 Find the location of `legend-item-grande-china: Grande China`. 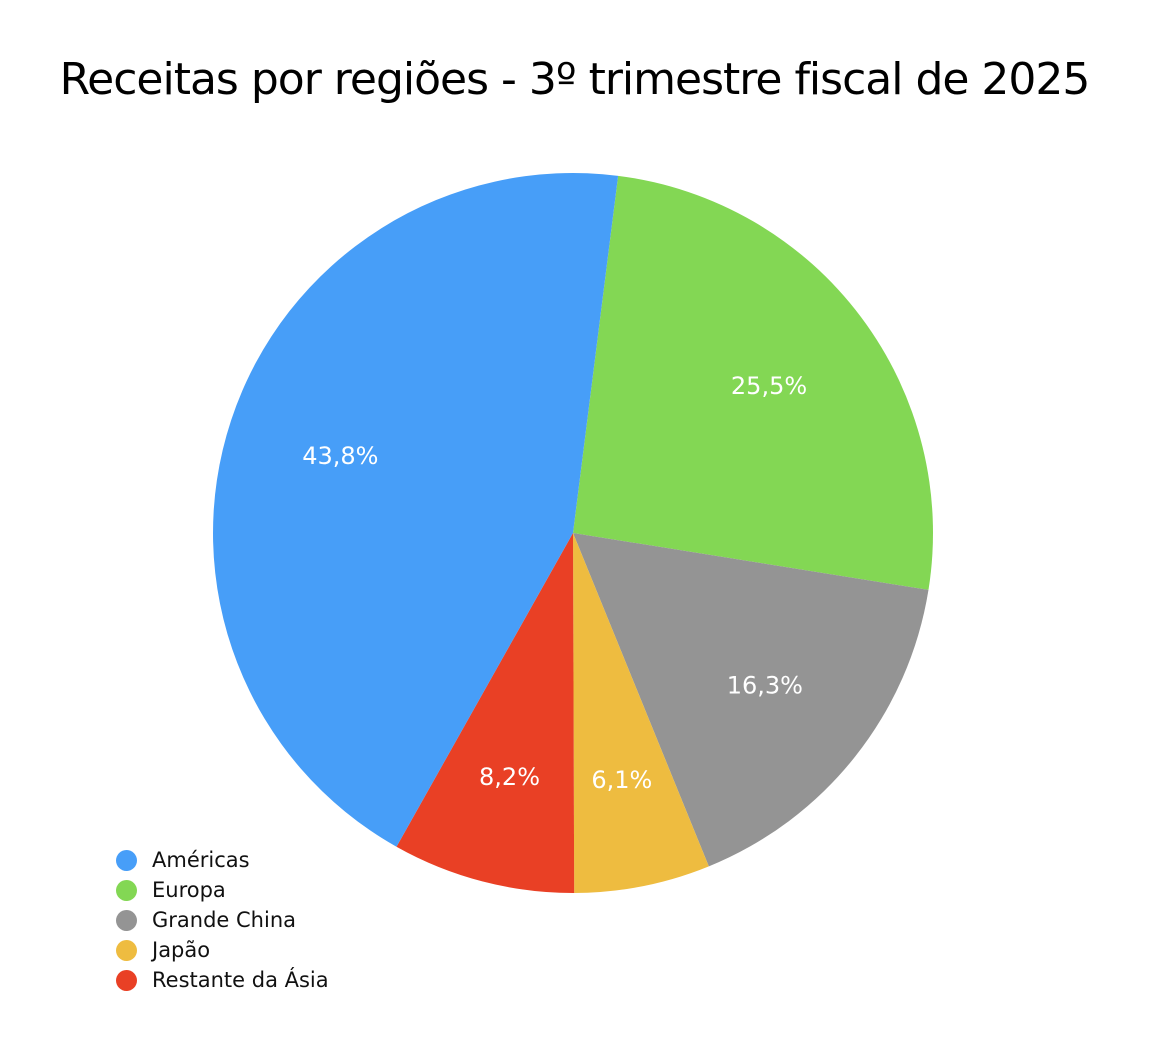

legend-item-grande-china: Grande China is located at coordinates (222, 920).